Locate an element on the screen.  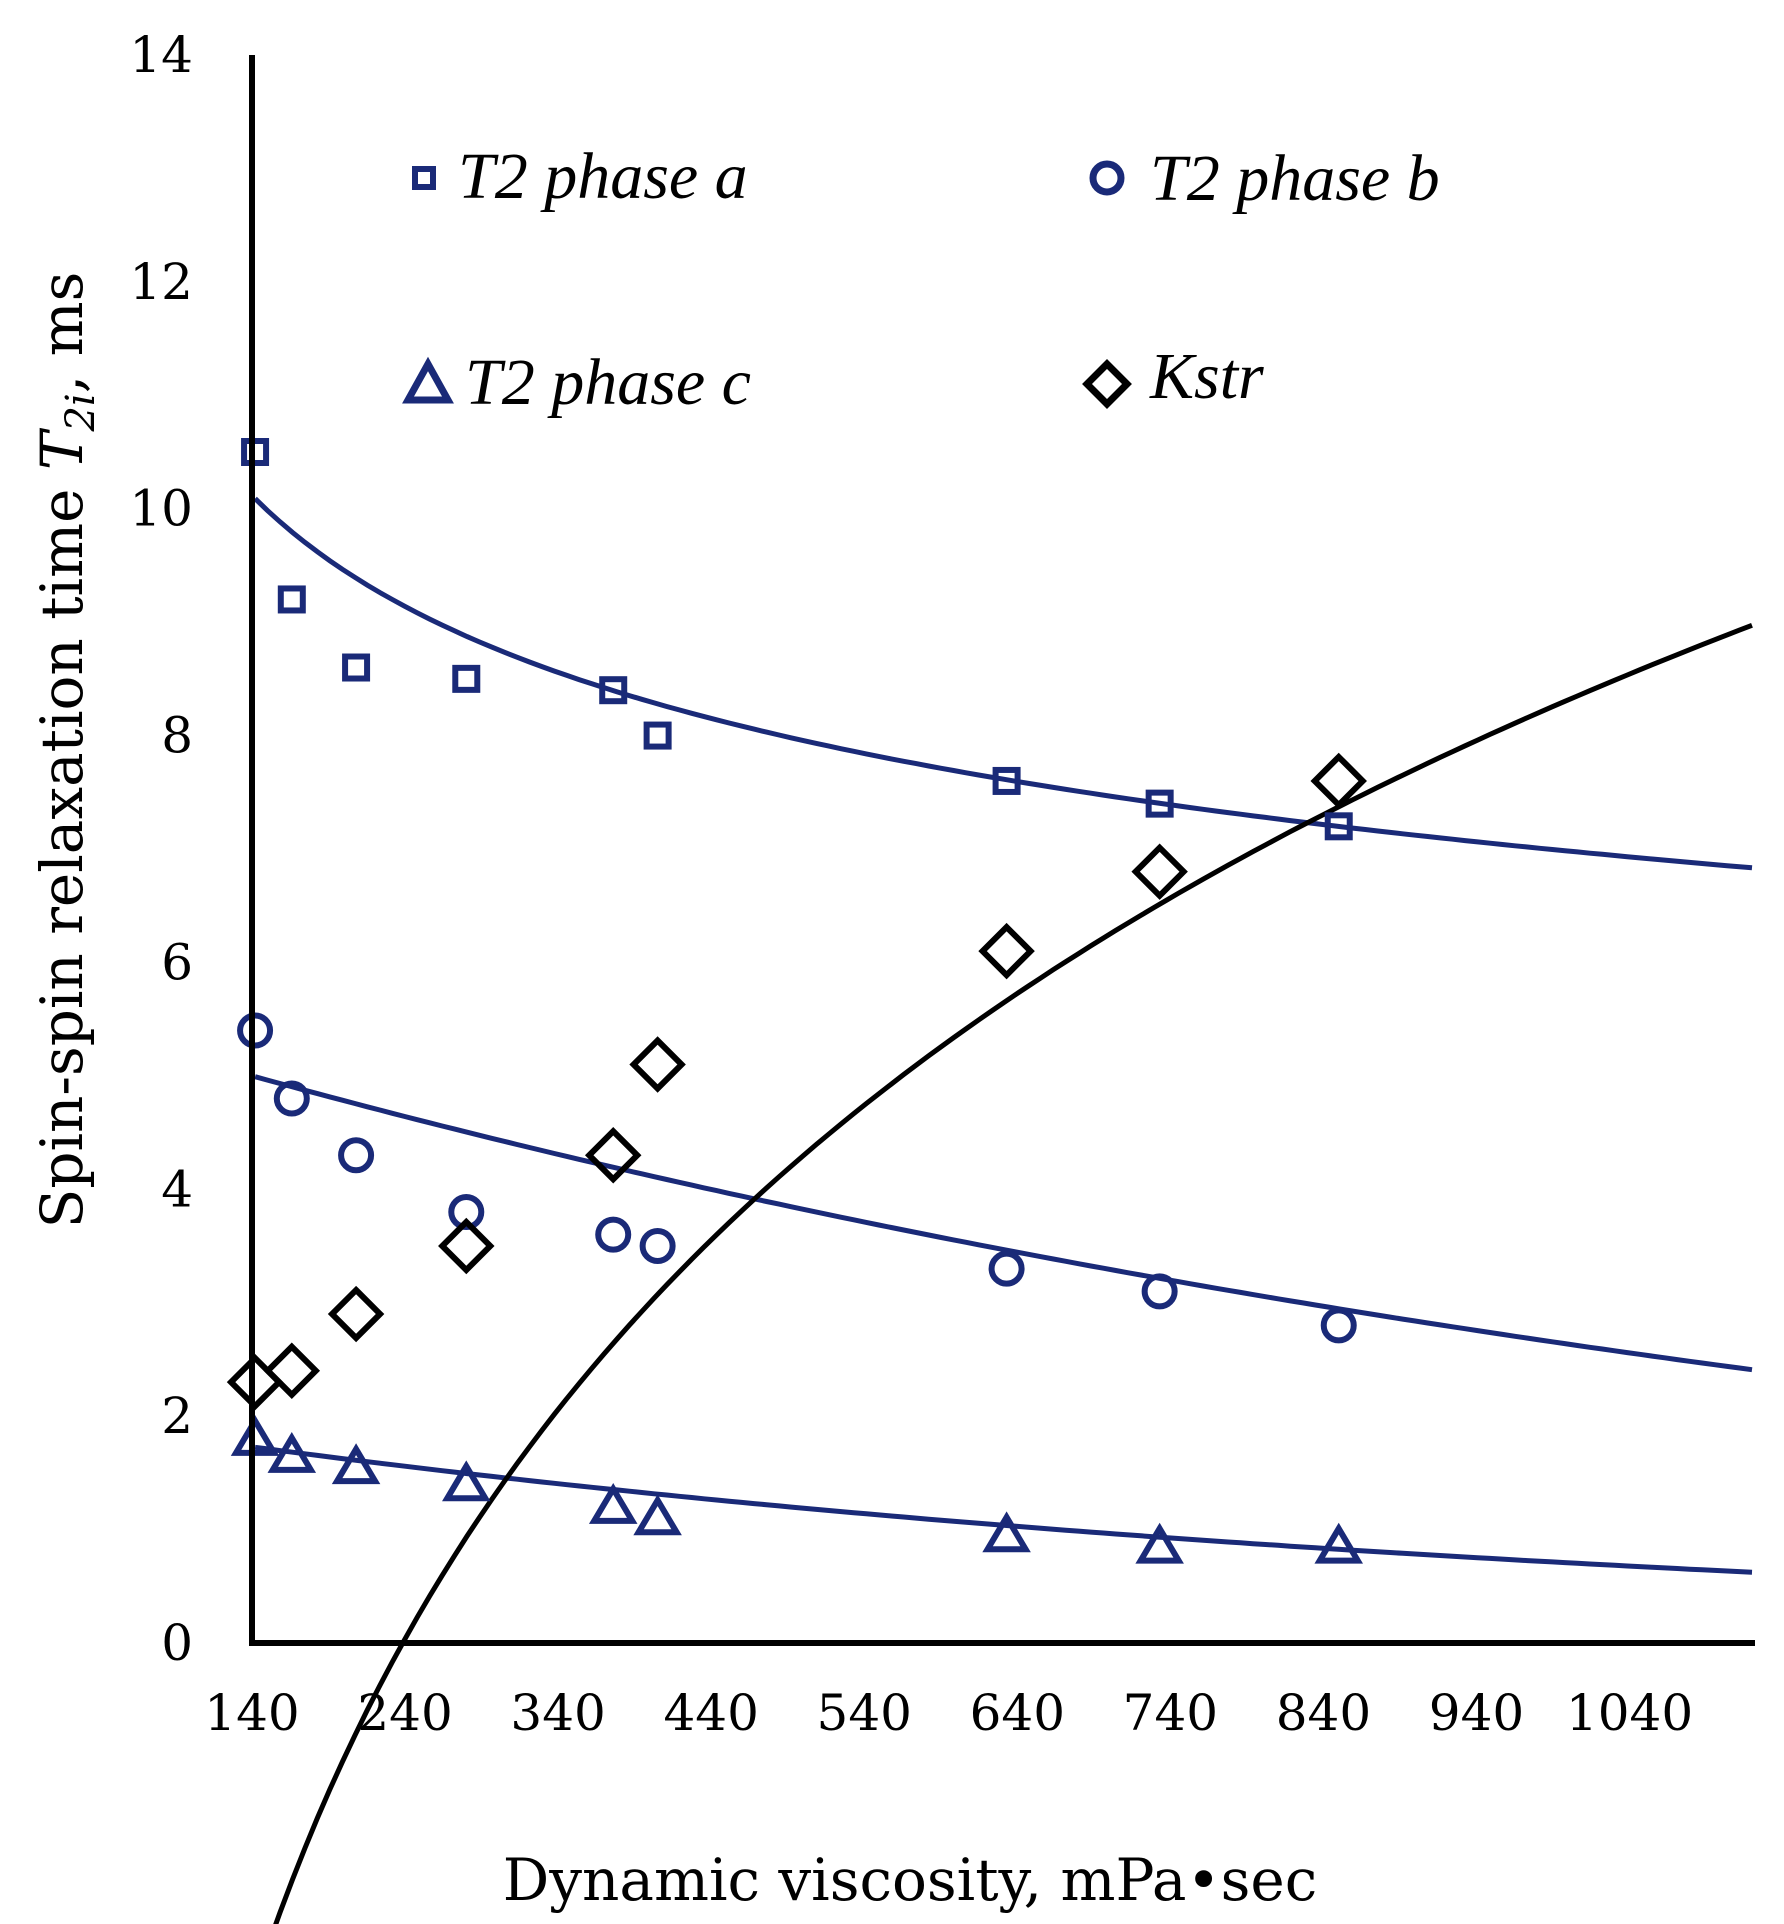
x-tick-label: 740 is located at coordinates (1170, 1713).